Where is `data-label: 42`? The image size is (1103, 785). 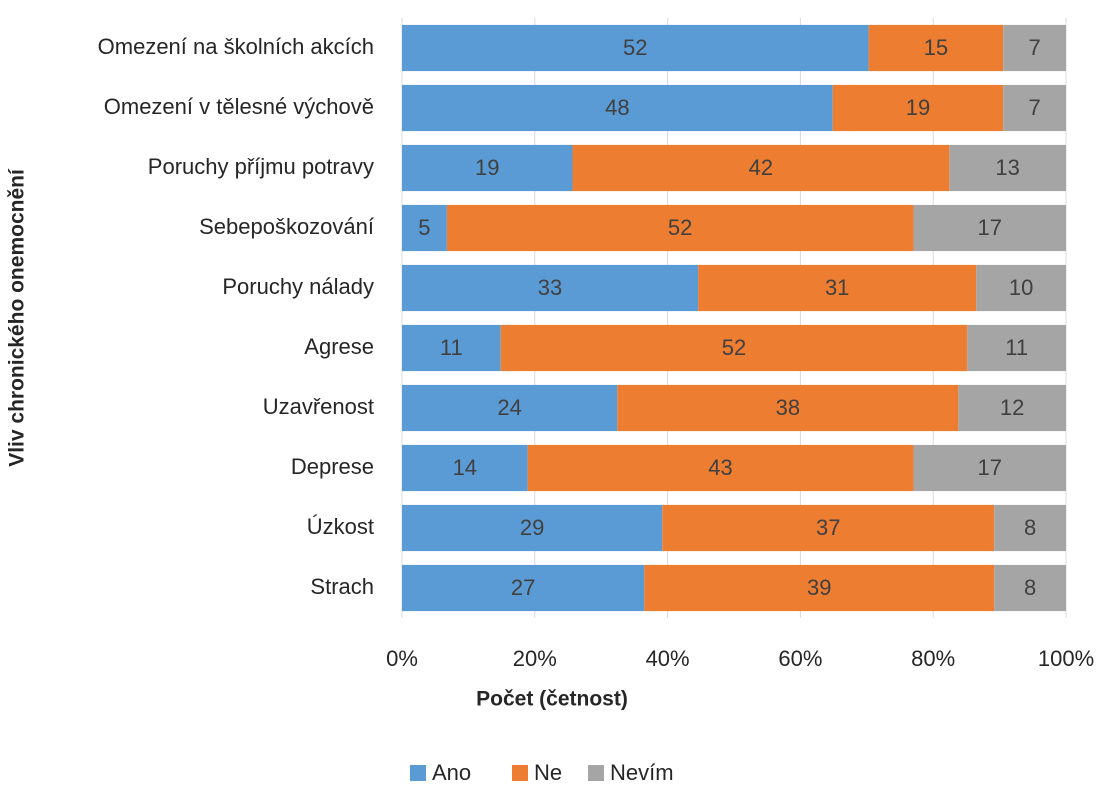
data-label: 42 is located at coordinates (761, 167).